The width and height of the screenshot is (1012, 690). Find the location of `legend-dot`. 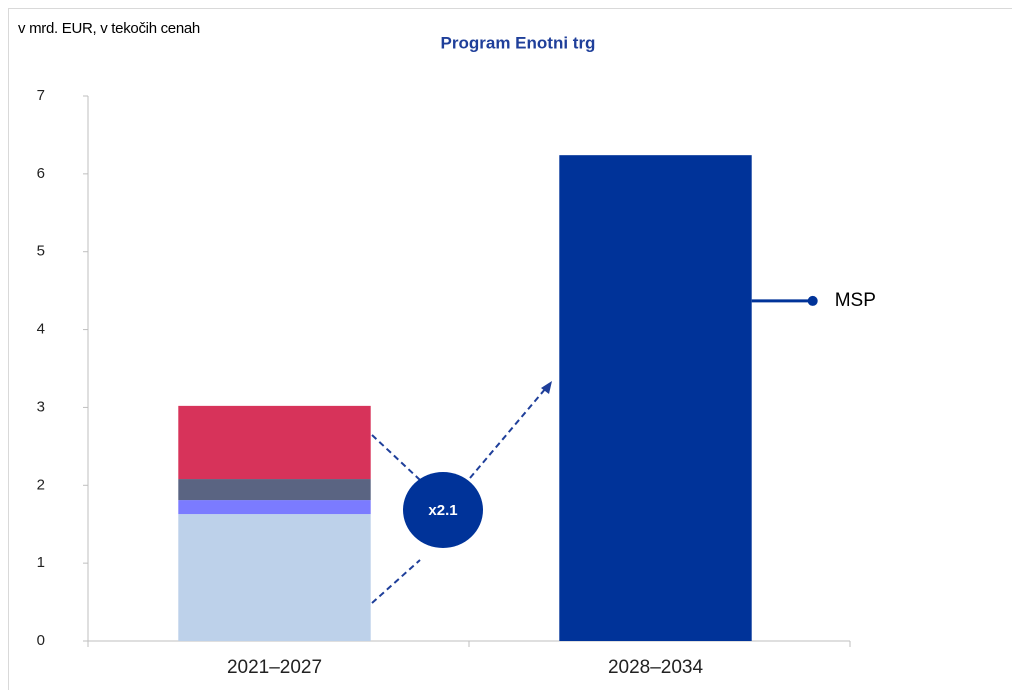

legend-dot is located at coordinates (812, 300).